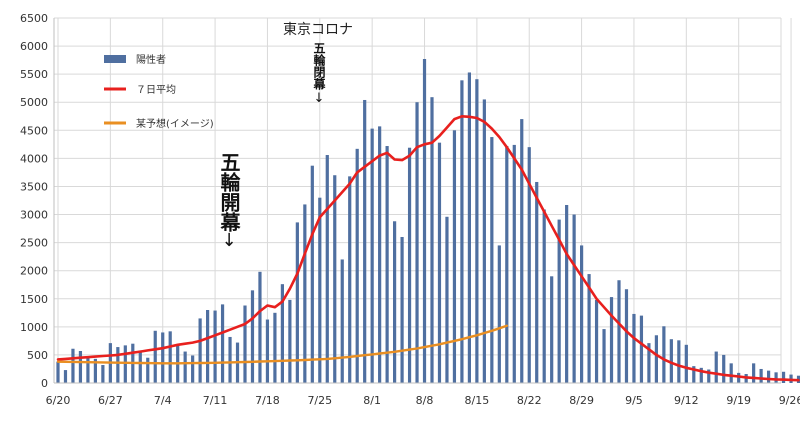 This screenshot has height=429, width=800. Describe the element at coordinates (34, 215) in the screenshot. I see `y-tick-label: 3000` at that location.